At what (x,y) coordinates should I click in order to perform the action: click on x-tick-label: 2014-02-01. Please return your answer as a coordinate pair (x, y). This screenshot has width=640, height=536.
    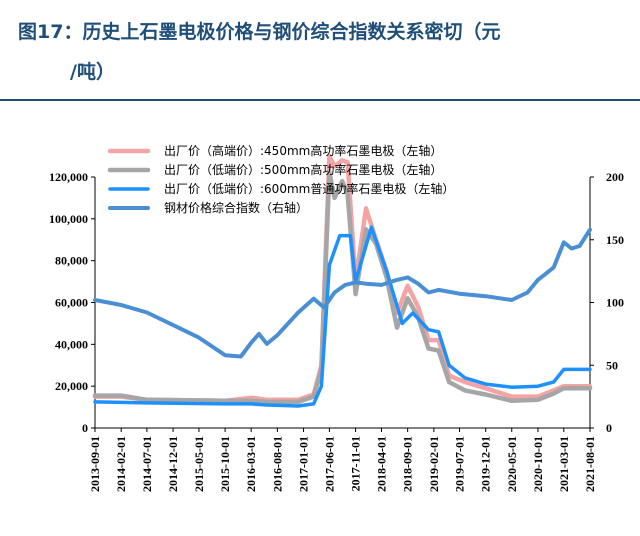
    Looking at the image, I should click on (121, 464).